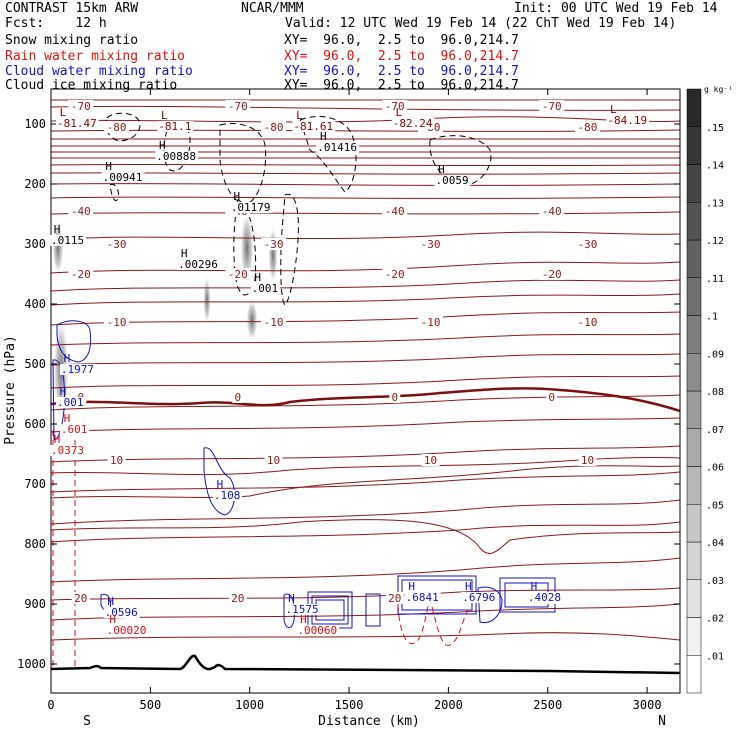 The height and width of the screenshot is (740, 740). What do you see at coordinates (715, 241) in the screenshot?
I see `colorbar-label: .12` at bounding box center [715, 241].